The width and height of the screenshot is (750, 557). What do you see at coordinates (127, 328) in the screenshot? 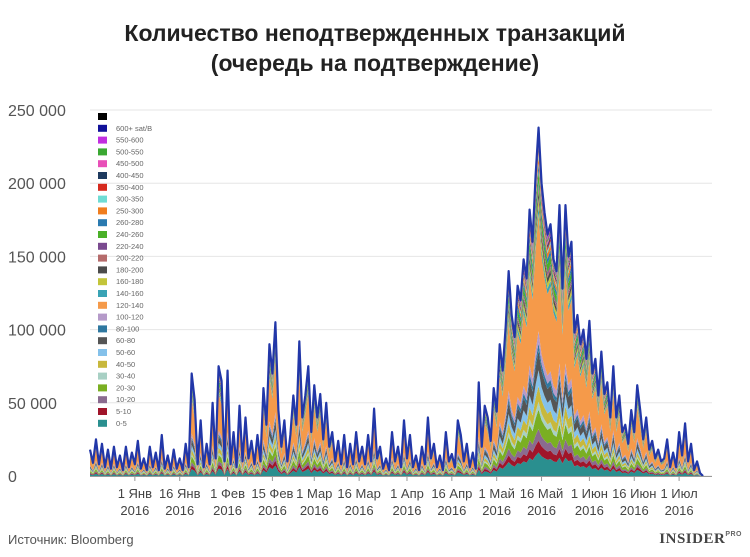
I see `legend-label: 80-100` at bounding box center [127, 328].